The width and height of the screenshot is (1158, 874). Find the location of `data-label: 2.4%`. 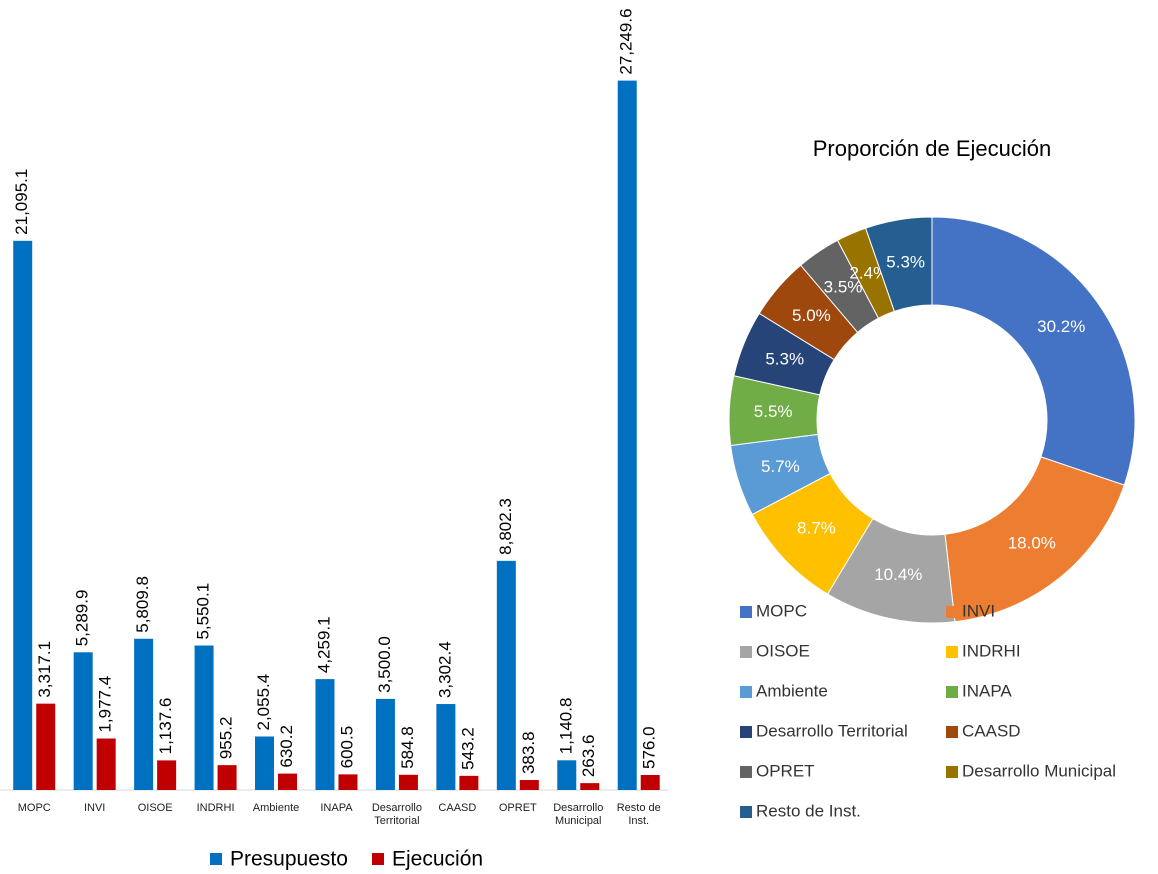

data-label: 2.4% is located at coordinates (868, 273).